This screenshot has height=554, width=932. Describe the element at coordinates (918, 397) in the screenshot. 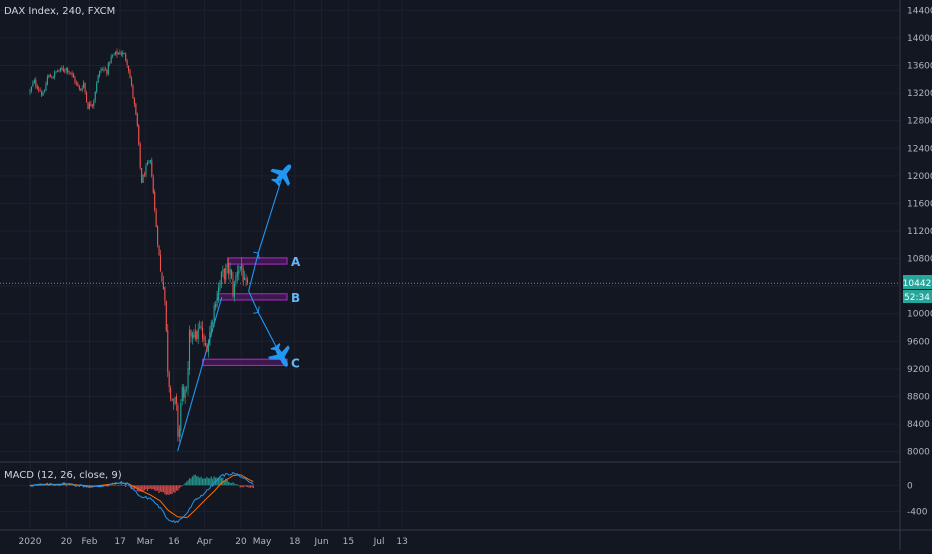

I see `price-tick-label: 8800` at that location.